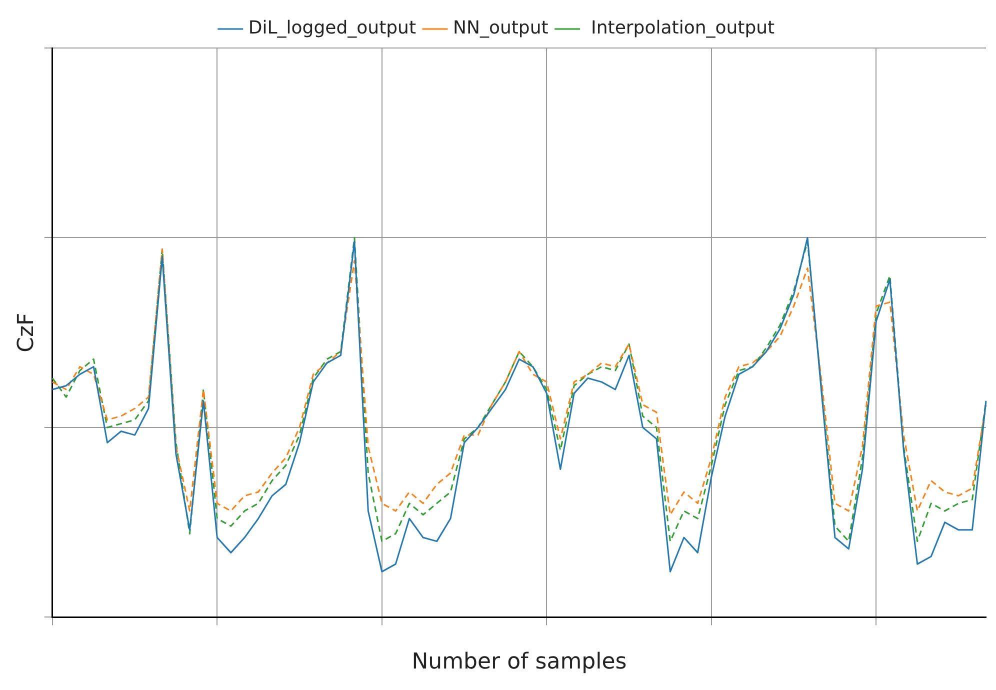 The image size is (996, 690). I want to click on y-axis-title: CzF, so click(26, 332).